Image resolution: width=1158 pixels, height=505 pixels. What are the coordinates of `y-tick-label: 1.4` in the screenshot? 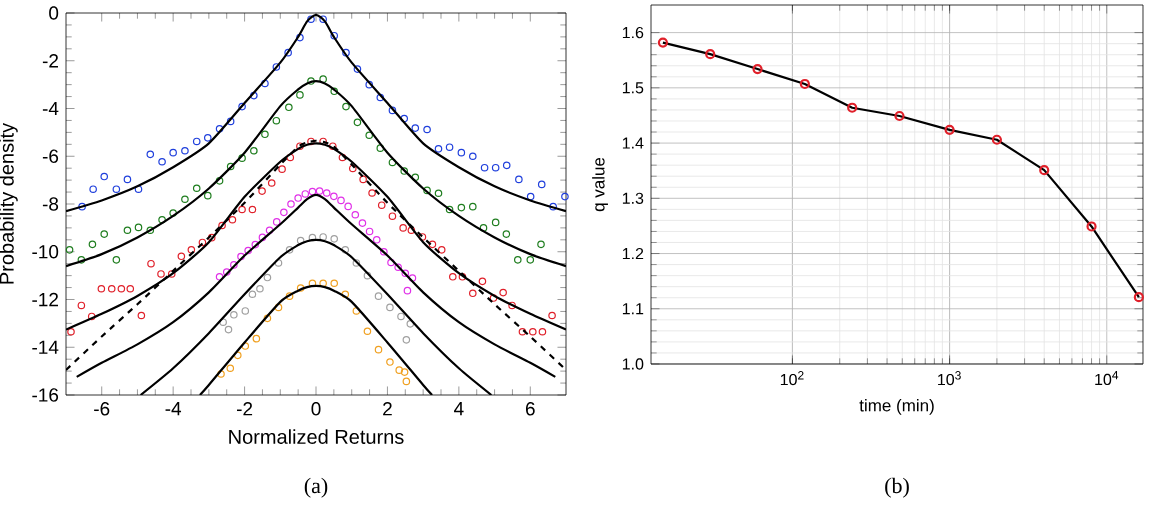 It's located at (633, 143).